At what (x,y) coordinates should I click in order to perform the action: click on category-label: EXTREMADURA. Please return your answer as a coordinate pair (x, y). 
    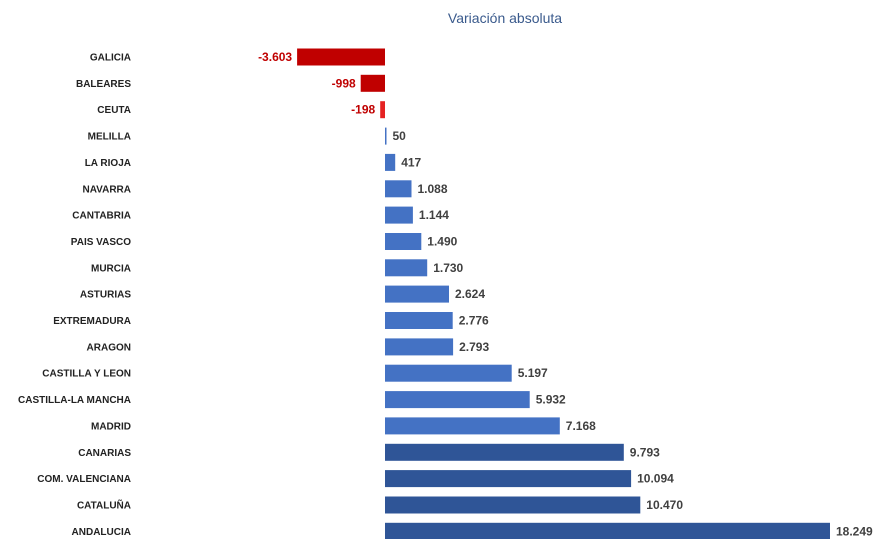
    Looking at the image, I should click on (92, 321).